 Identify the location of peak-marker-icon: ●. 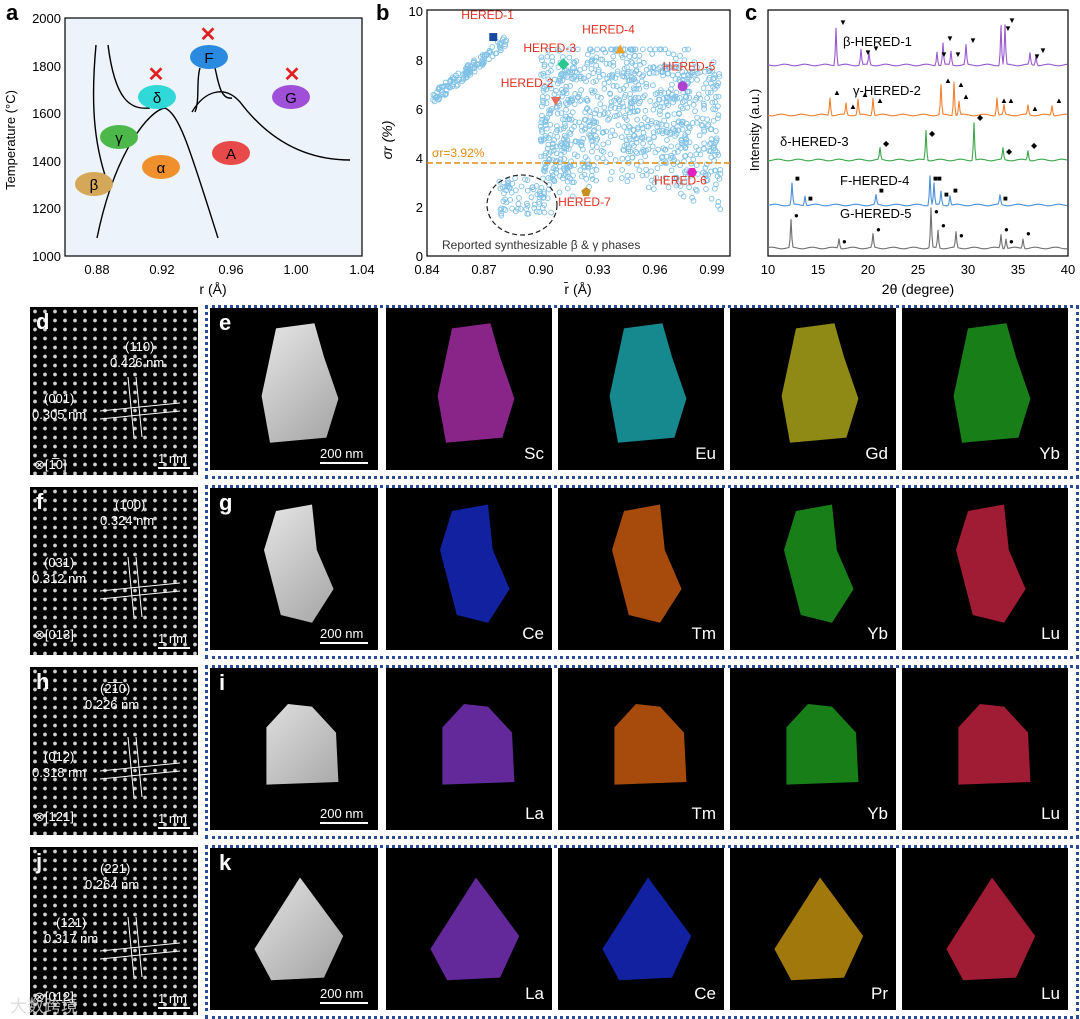
(961, 235).